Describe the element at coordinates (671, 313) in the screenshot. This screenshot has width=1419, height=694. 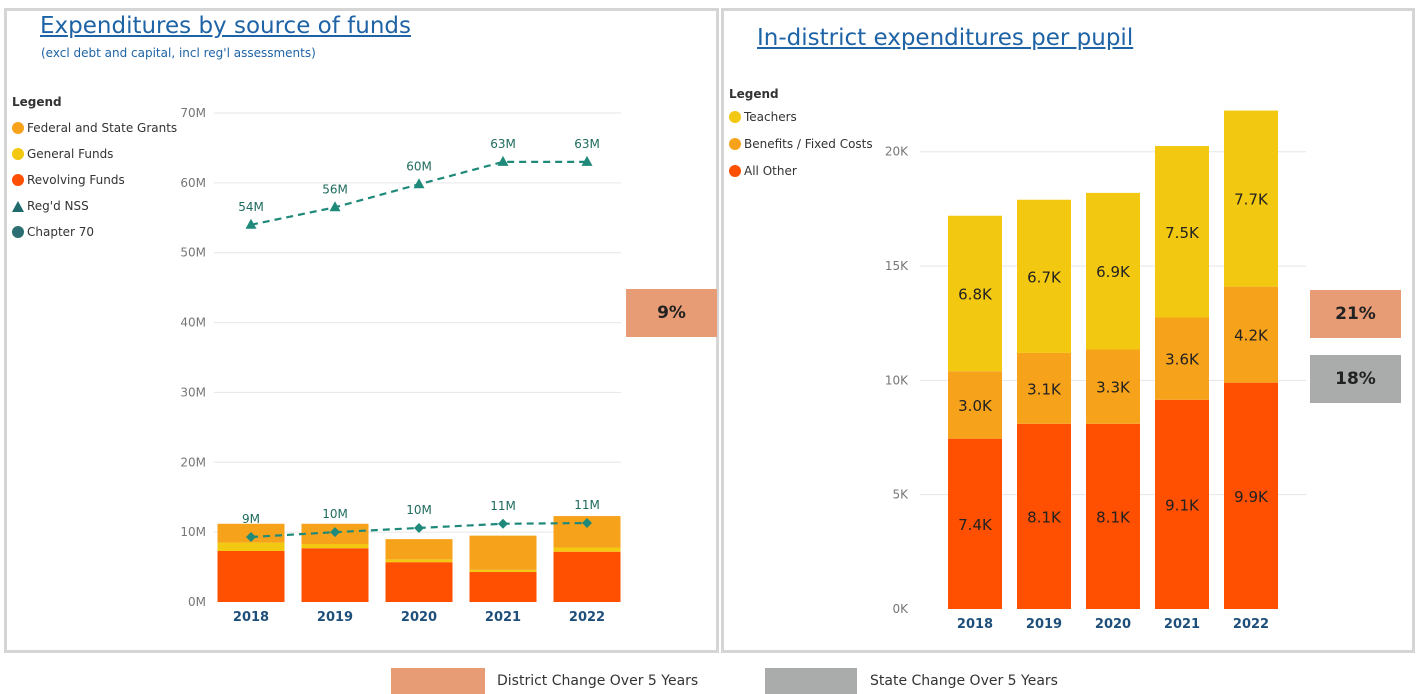
I see `district-change-badge: 9%` at that location.